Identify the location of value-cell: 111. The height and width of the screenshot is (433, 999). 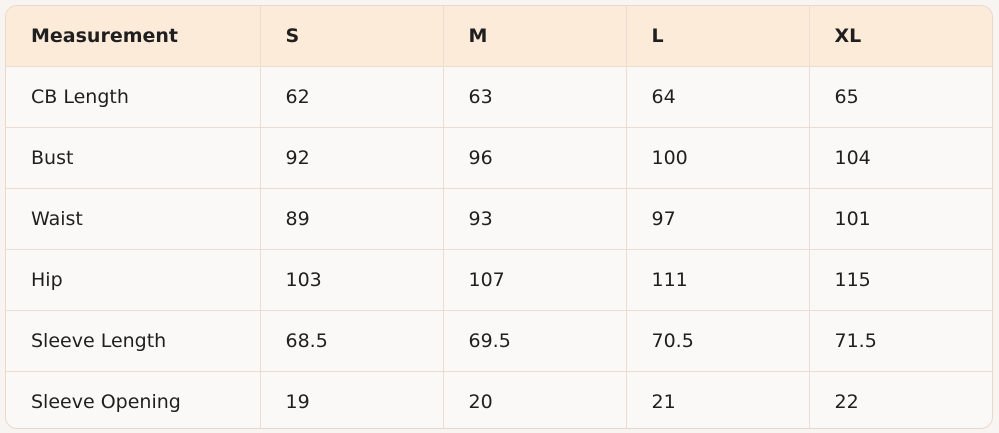
(717, 280).